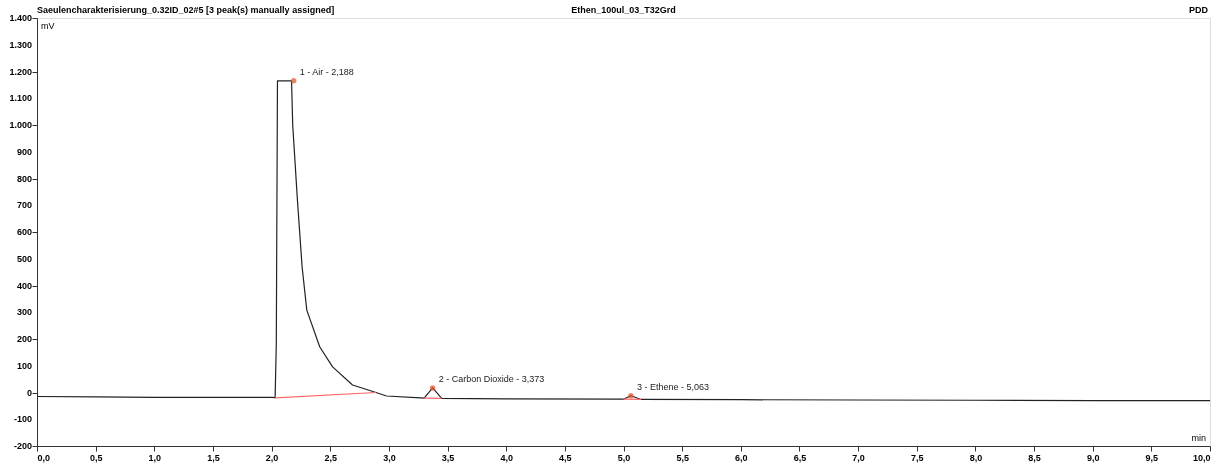  What do you see at coordinates (44, 457) in the screenshot?
I see `x-tick-label: 0,0` at bounding box center [44, 457].